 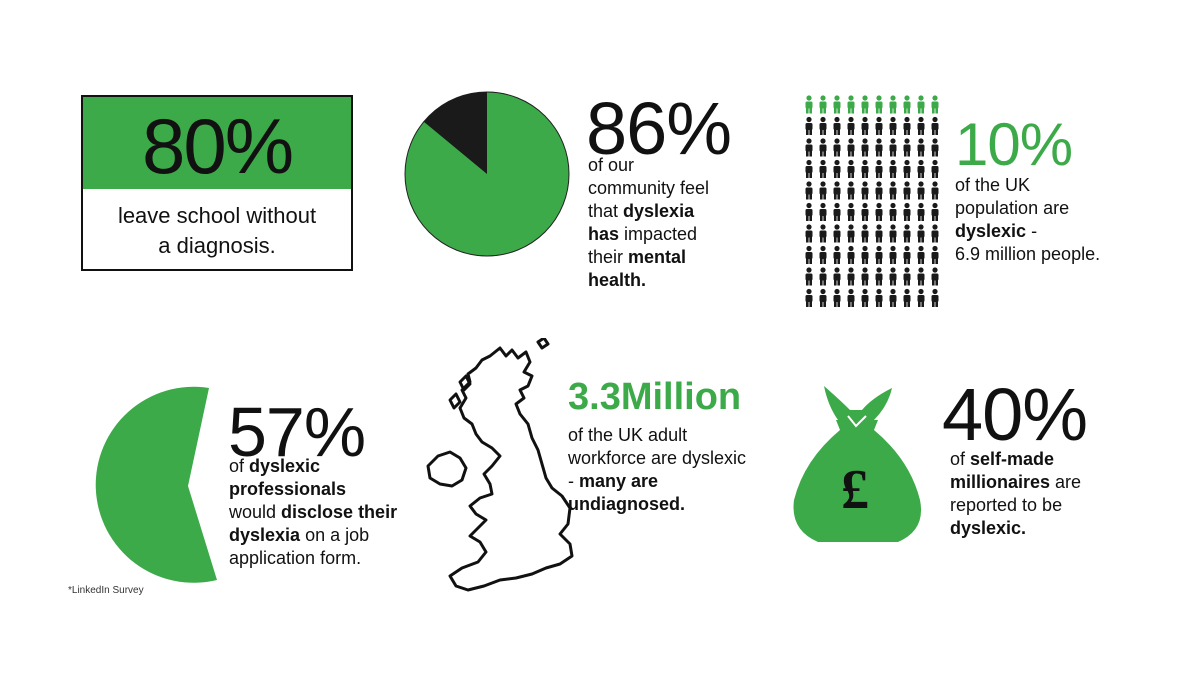 I want to click on footnote: *LinkedIn Survey, so click(x=106, y=590).